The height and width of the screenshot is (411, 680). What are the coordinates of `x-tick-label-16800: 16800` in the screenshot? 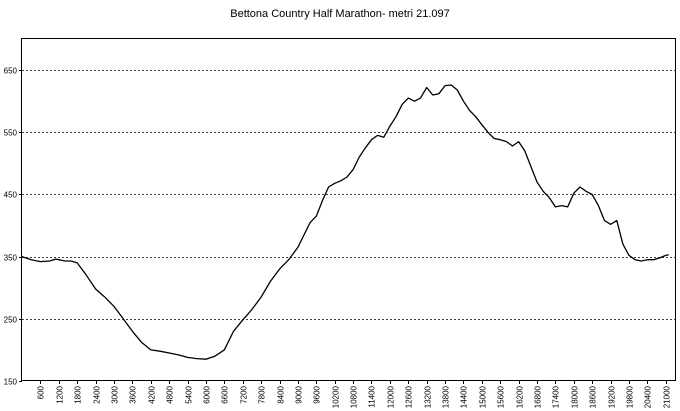 It's located at (538, 396).